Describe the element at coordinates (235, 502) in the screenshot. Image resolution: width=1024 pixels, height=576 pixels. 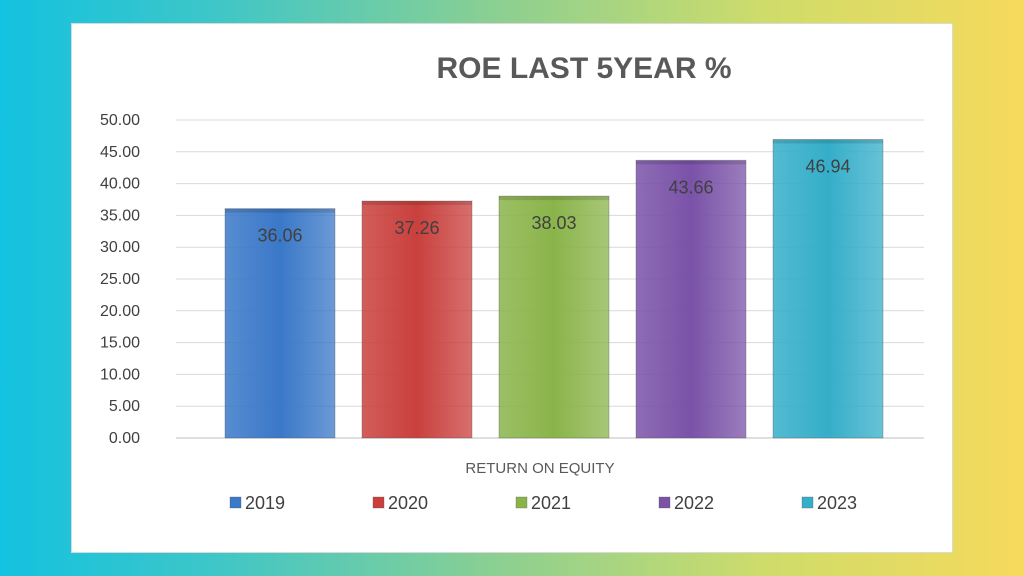
I see `legend-swatch-2019` at that location.